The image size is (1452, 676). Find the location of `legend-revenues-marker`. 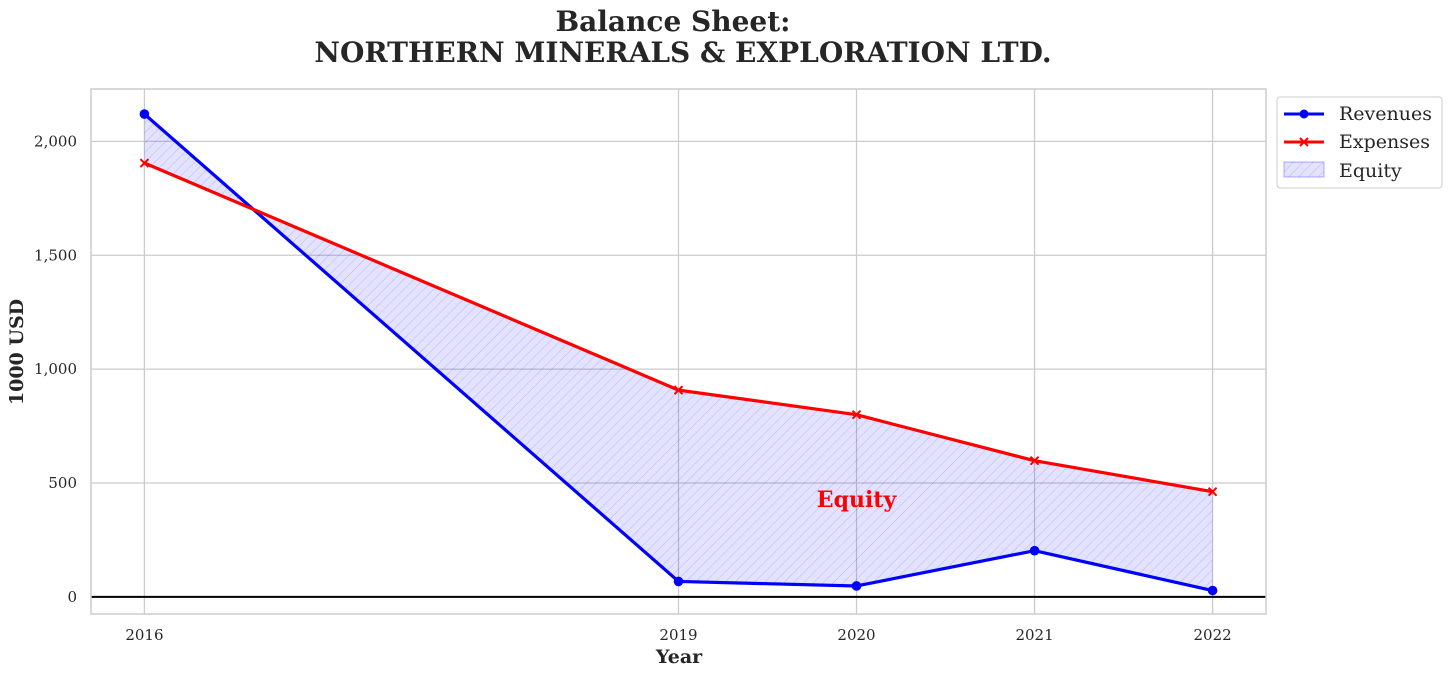

legend-revenues-marker is located at coordinates (1304, 114).